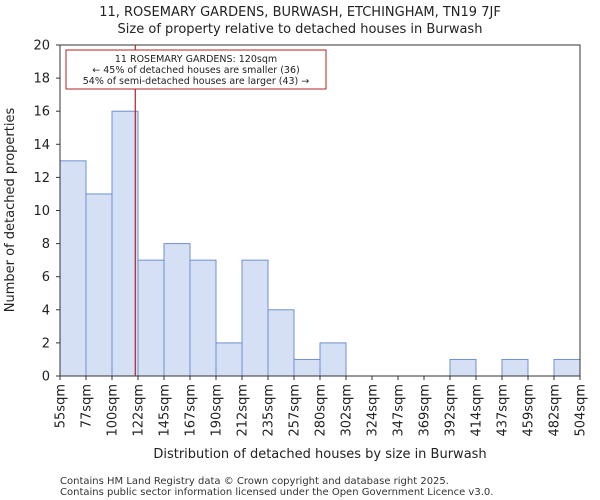 The height and width of the screenshot is (500, 600). What do you see at coordinates (46, 377) in the screenshot?
I see `y-tick-label: 0` at bounding box center [46, 377].